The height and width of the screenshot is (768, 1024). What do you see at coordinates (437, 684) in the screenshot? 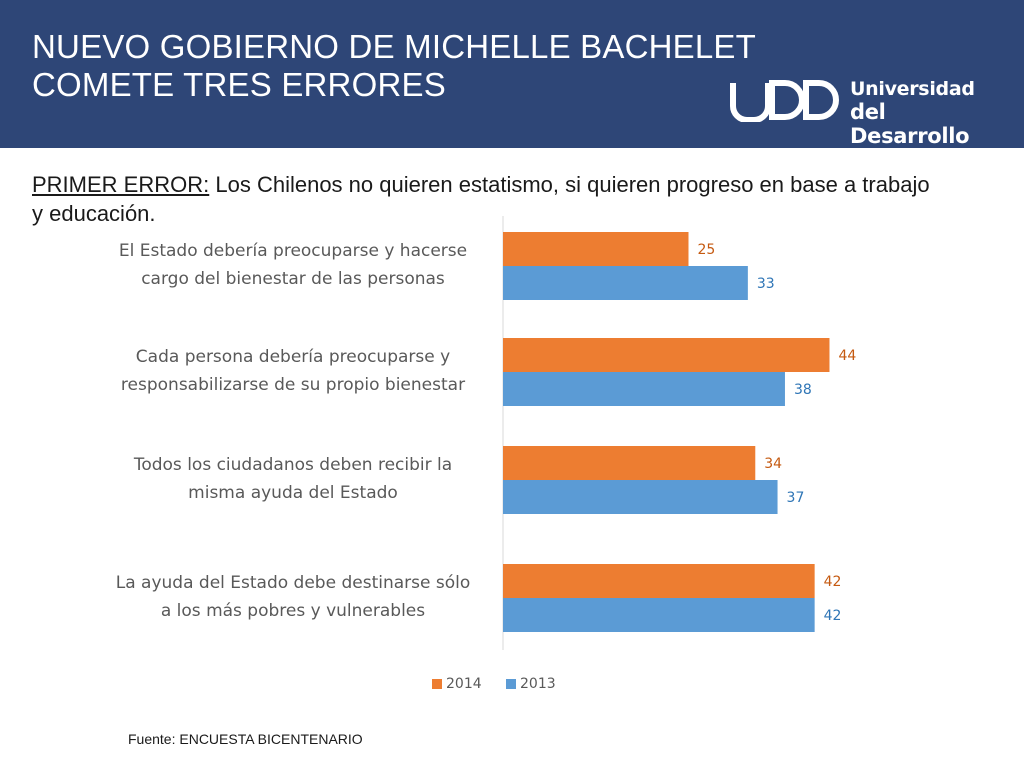
I see `legend-swatch-2014` at bounding box center [437, 684].